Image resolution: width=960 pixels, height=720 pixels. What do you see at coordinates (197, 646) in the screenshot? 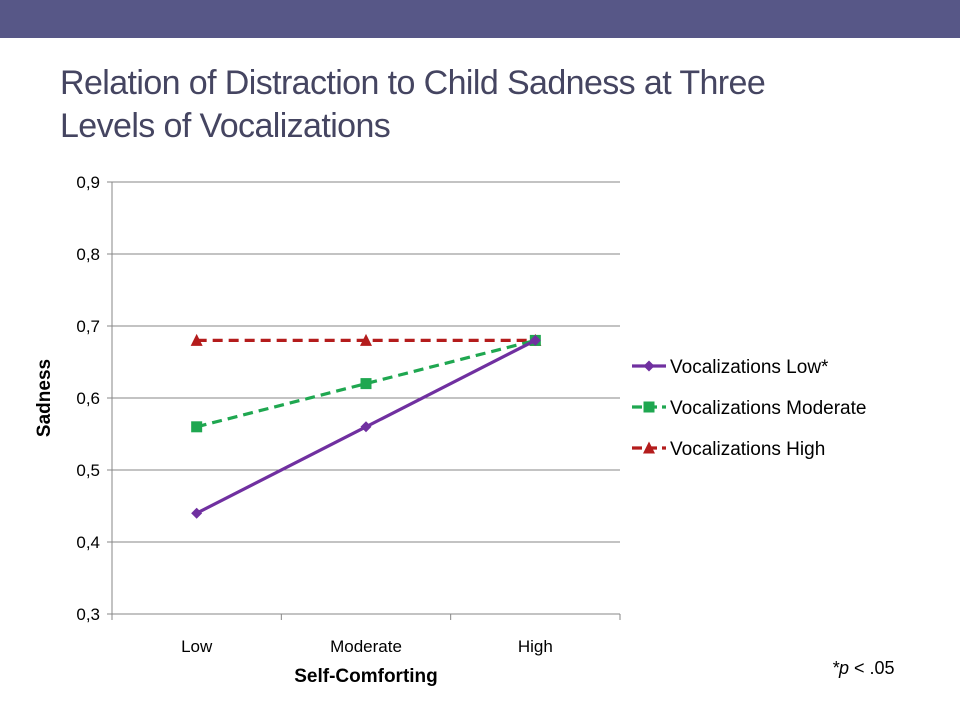
I see `x-tick-label: Low` at bounding box center [197, 646].